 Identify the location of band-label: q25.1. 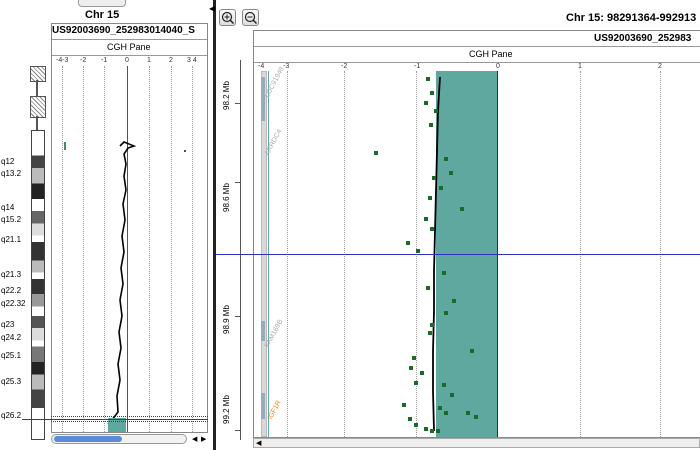
(11, 355).